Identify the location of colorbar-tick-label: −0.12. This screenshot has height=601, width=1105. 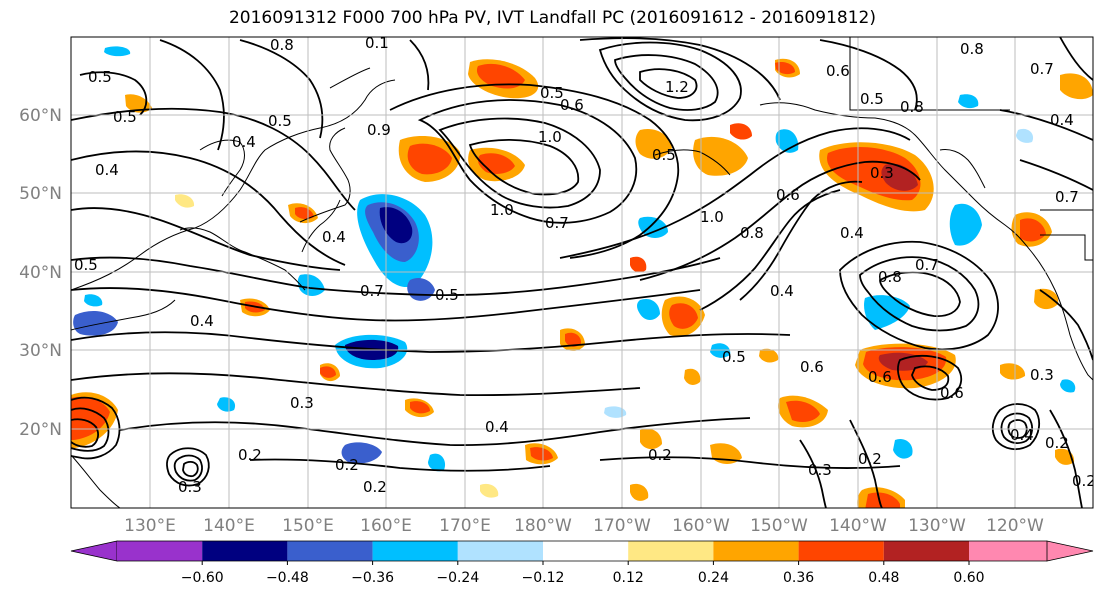
(543, 578).